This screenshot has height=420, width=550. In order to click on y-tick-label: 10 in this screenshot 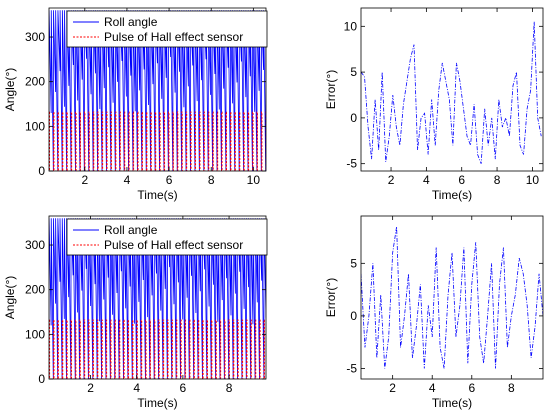, I will do `click(351, 26)`.